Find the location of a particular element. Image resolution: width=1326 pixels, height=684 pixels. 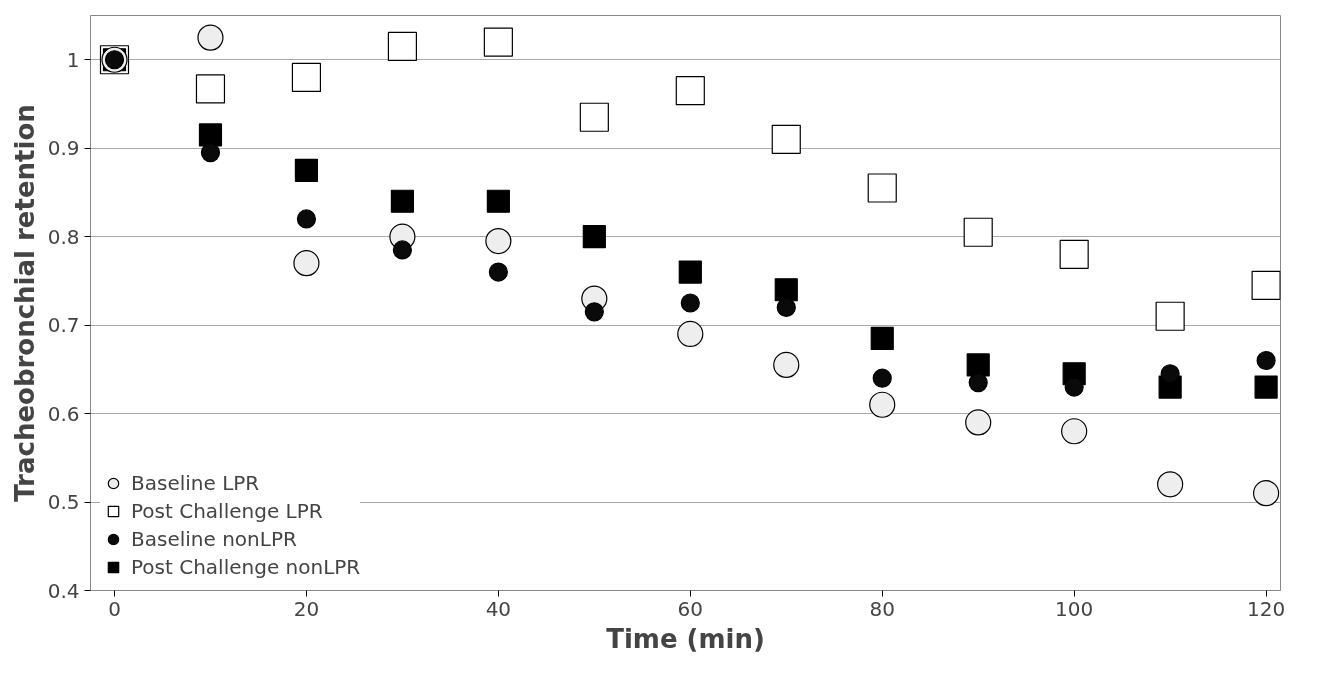

x-tick-label: 60 is located at coordinates (690, 608).